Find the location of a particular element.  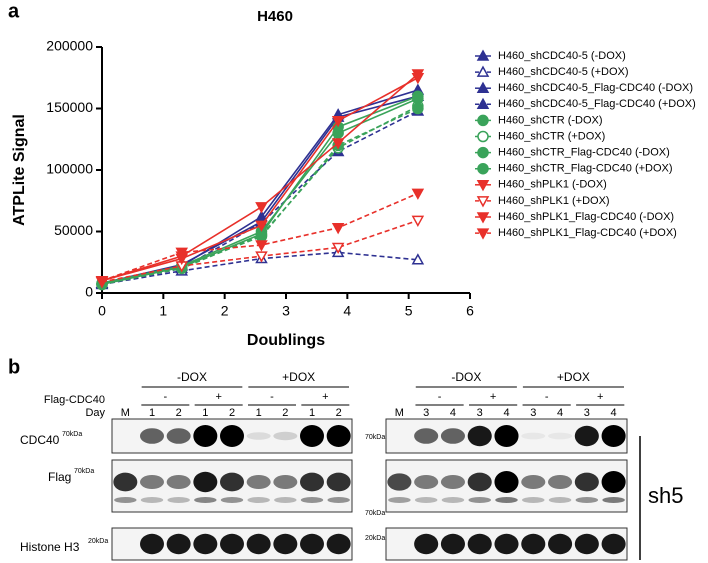

x-tick-label: 1 is located at coordinates (163, 311).